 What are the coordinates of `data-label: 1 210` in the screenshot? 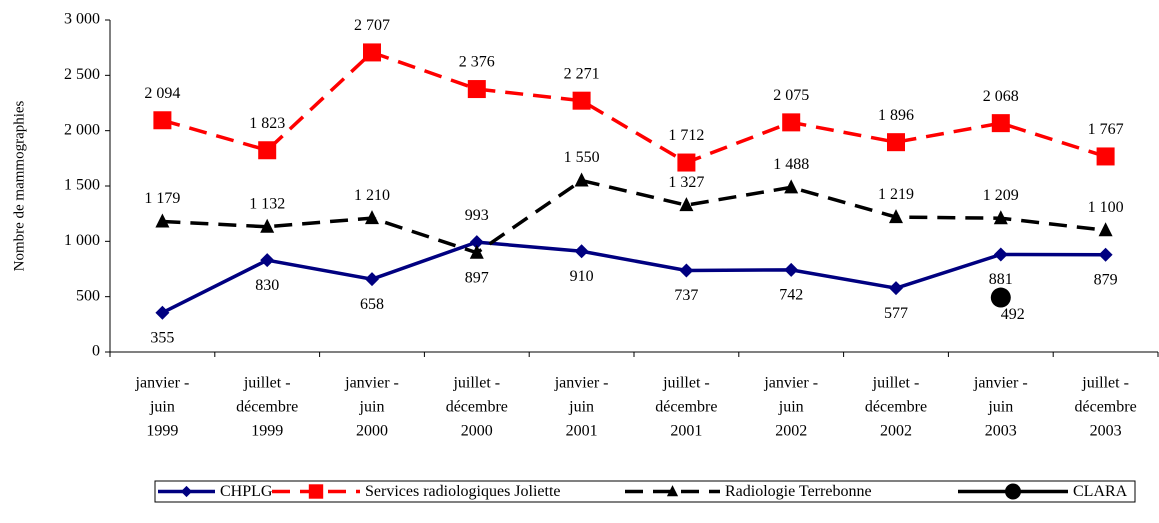 It's located at (372, 195).